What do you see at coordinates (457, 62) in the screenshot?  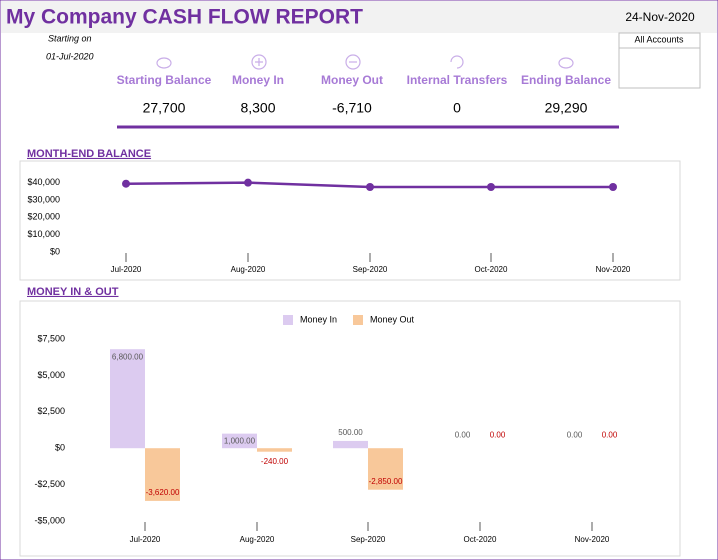 I see `icon-transfer` at bounding box center [457, 62].